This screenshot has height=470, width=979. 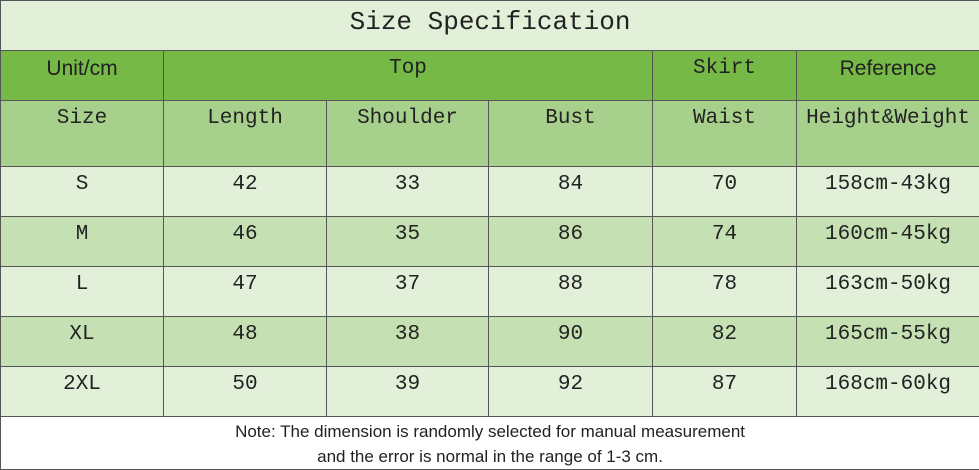 I want to click on cell: 88, so click(x=571, y=292).